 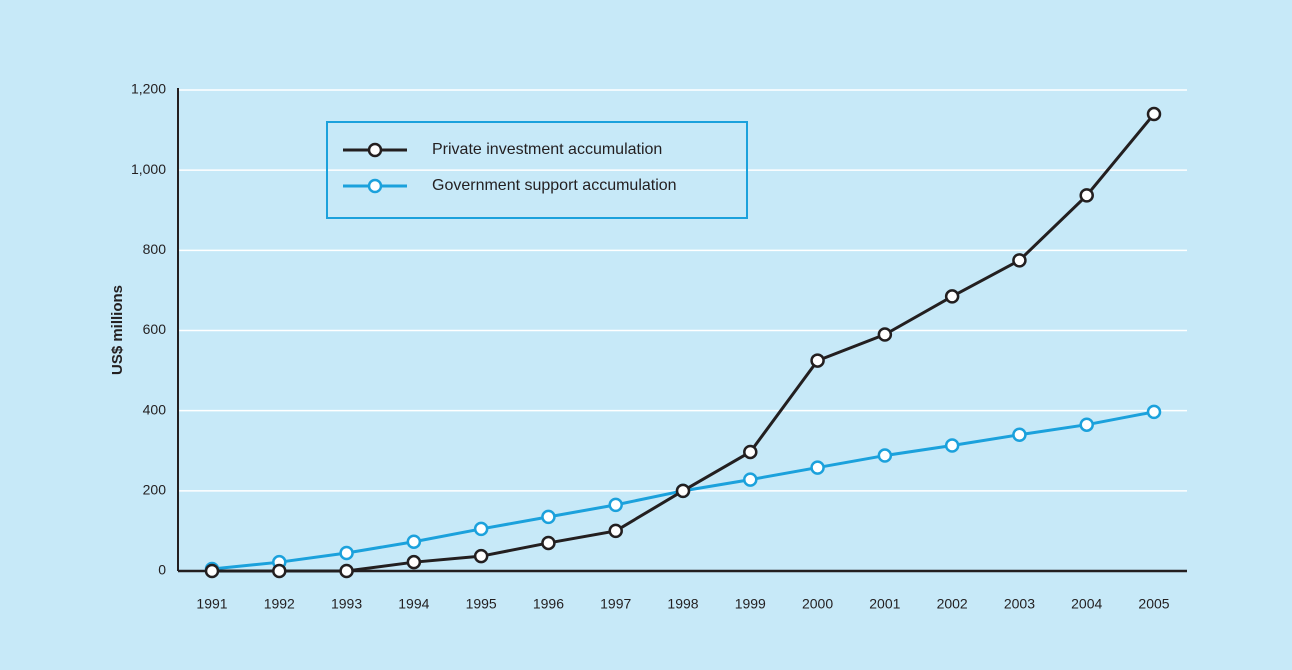 I want to click on y-tick-label: 1,200, so click(x=148, y=89).